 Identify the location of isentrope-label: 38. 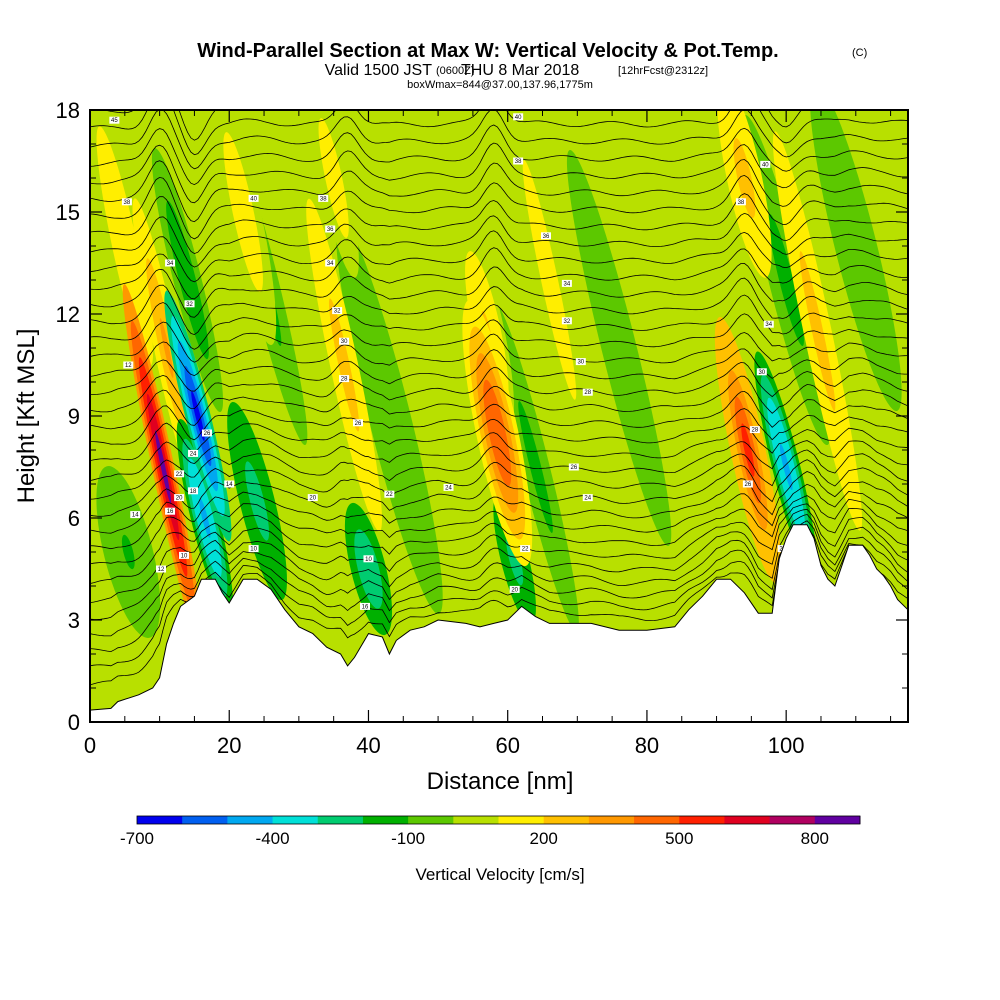
(518, 161).